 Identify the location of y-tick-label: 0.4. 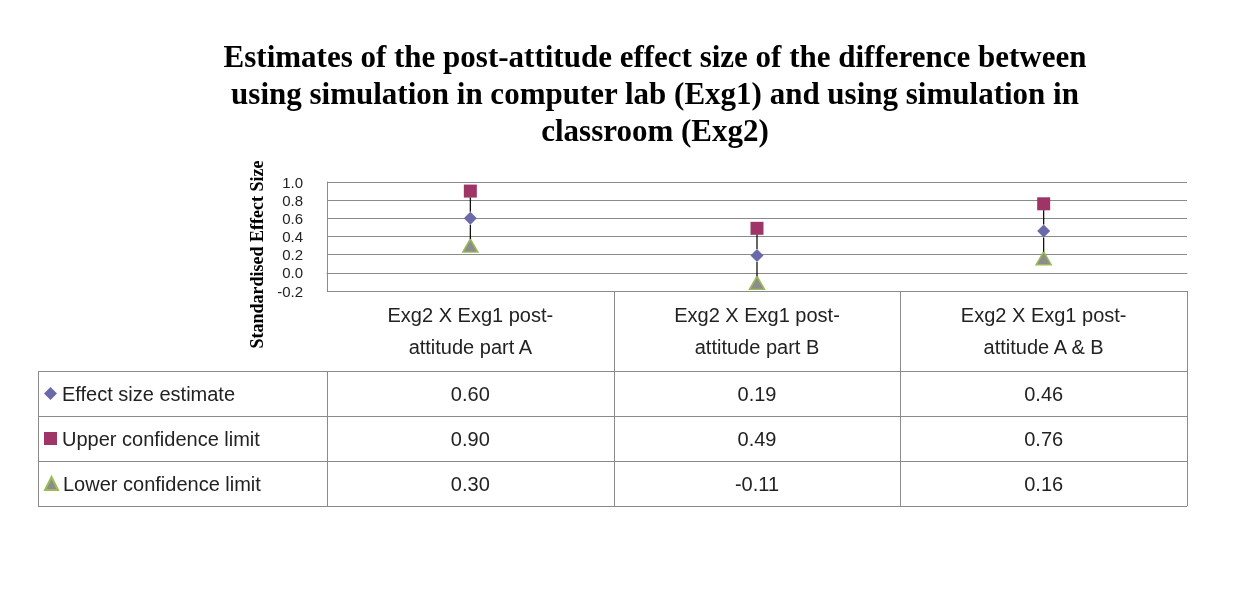
(292, 236).